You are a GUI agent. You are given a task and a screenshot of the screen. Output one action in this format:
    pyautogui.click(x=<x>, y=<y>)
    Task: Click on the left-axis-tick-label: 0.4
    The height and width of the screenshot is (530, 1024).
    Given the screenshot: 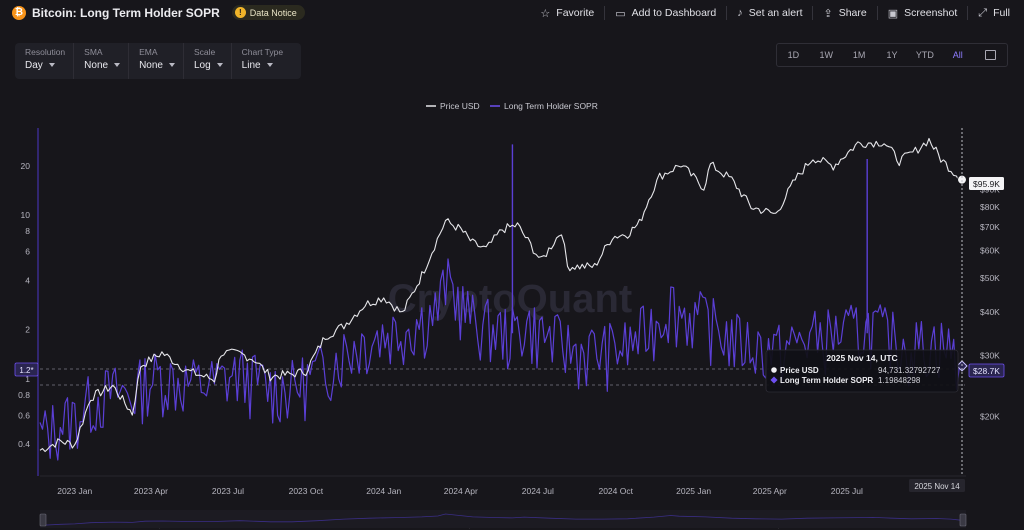 What is the action you would take?
    pyautogui.click(x=24, y=444)
    